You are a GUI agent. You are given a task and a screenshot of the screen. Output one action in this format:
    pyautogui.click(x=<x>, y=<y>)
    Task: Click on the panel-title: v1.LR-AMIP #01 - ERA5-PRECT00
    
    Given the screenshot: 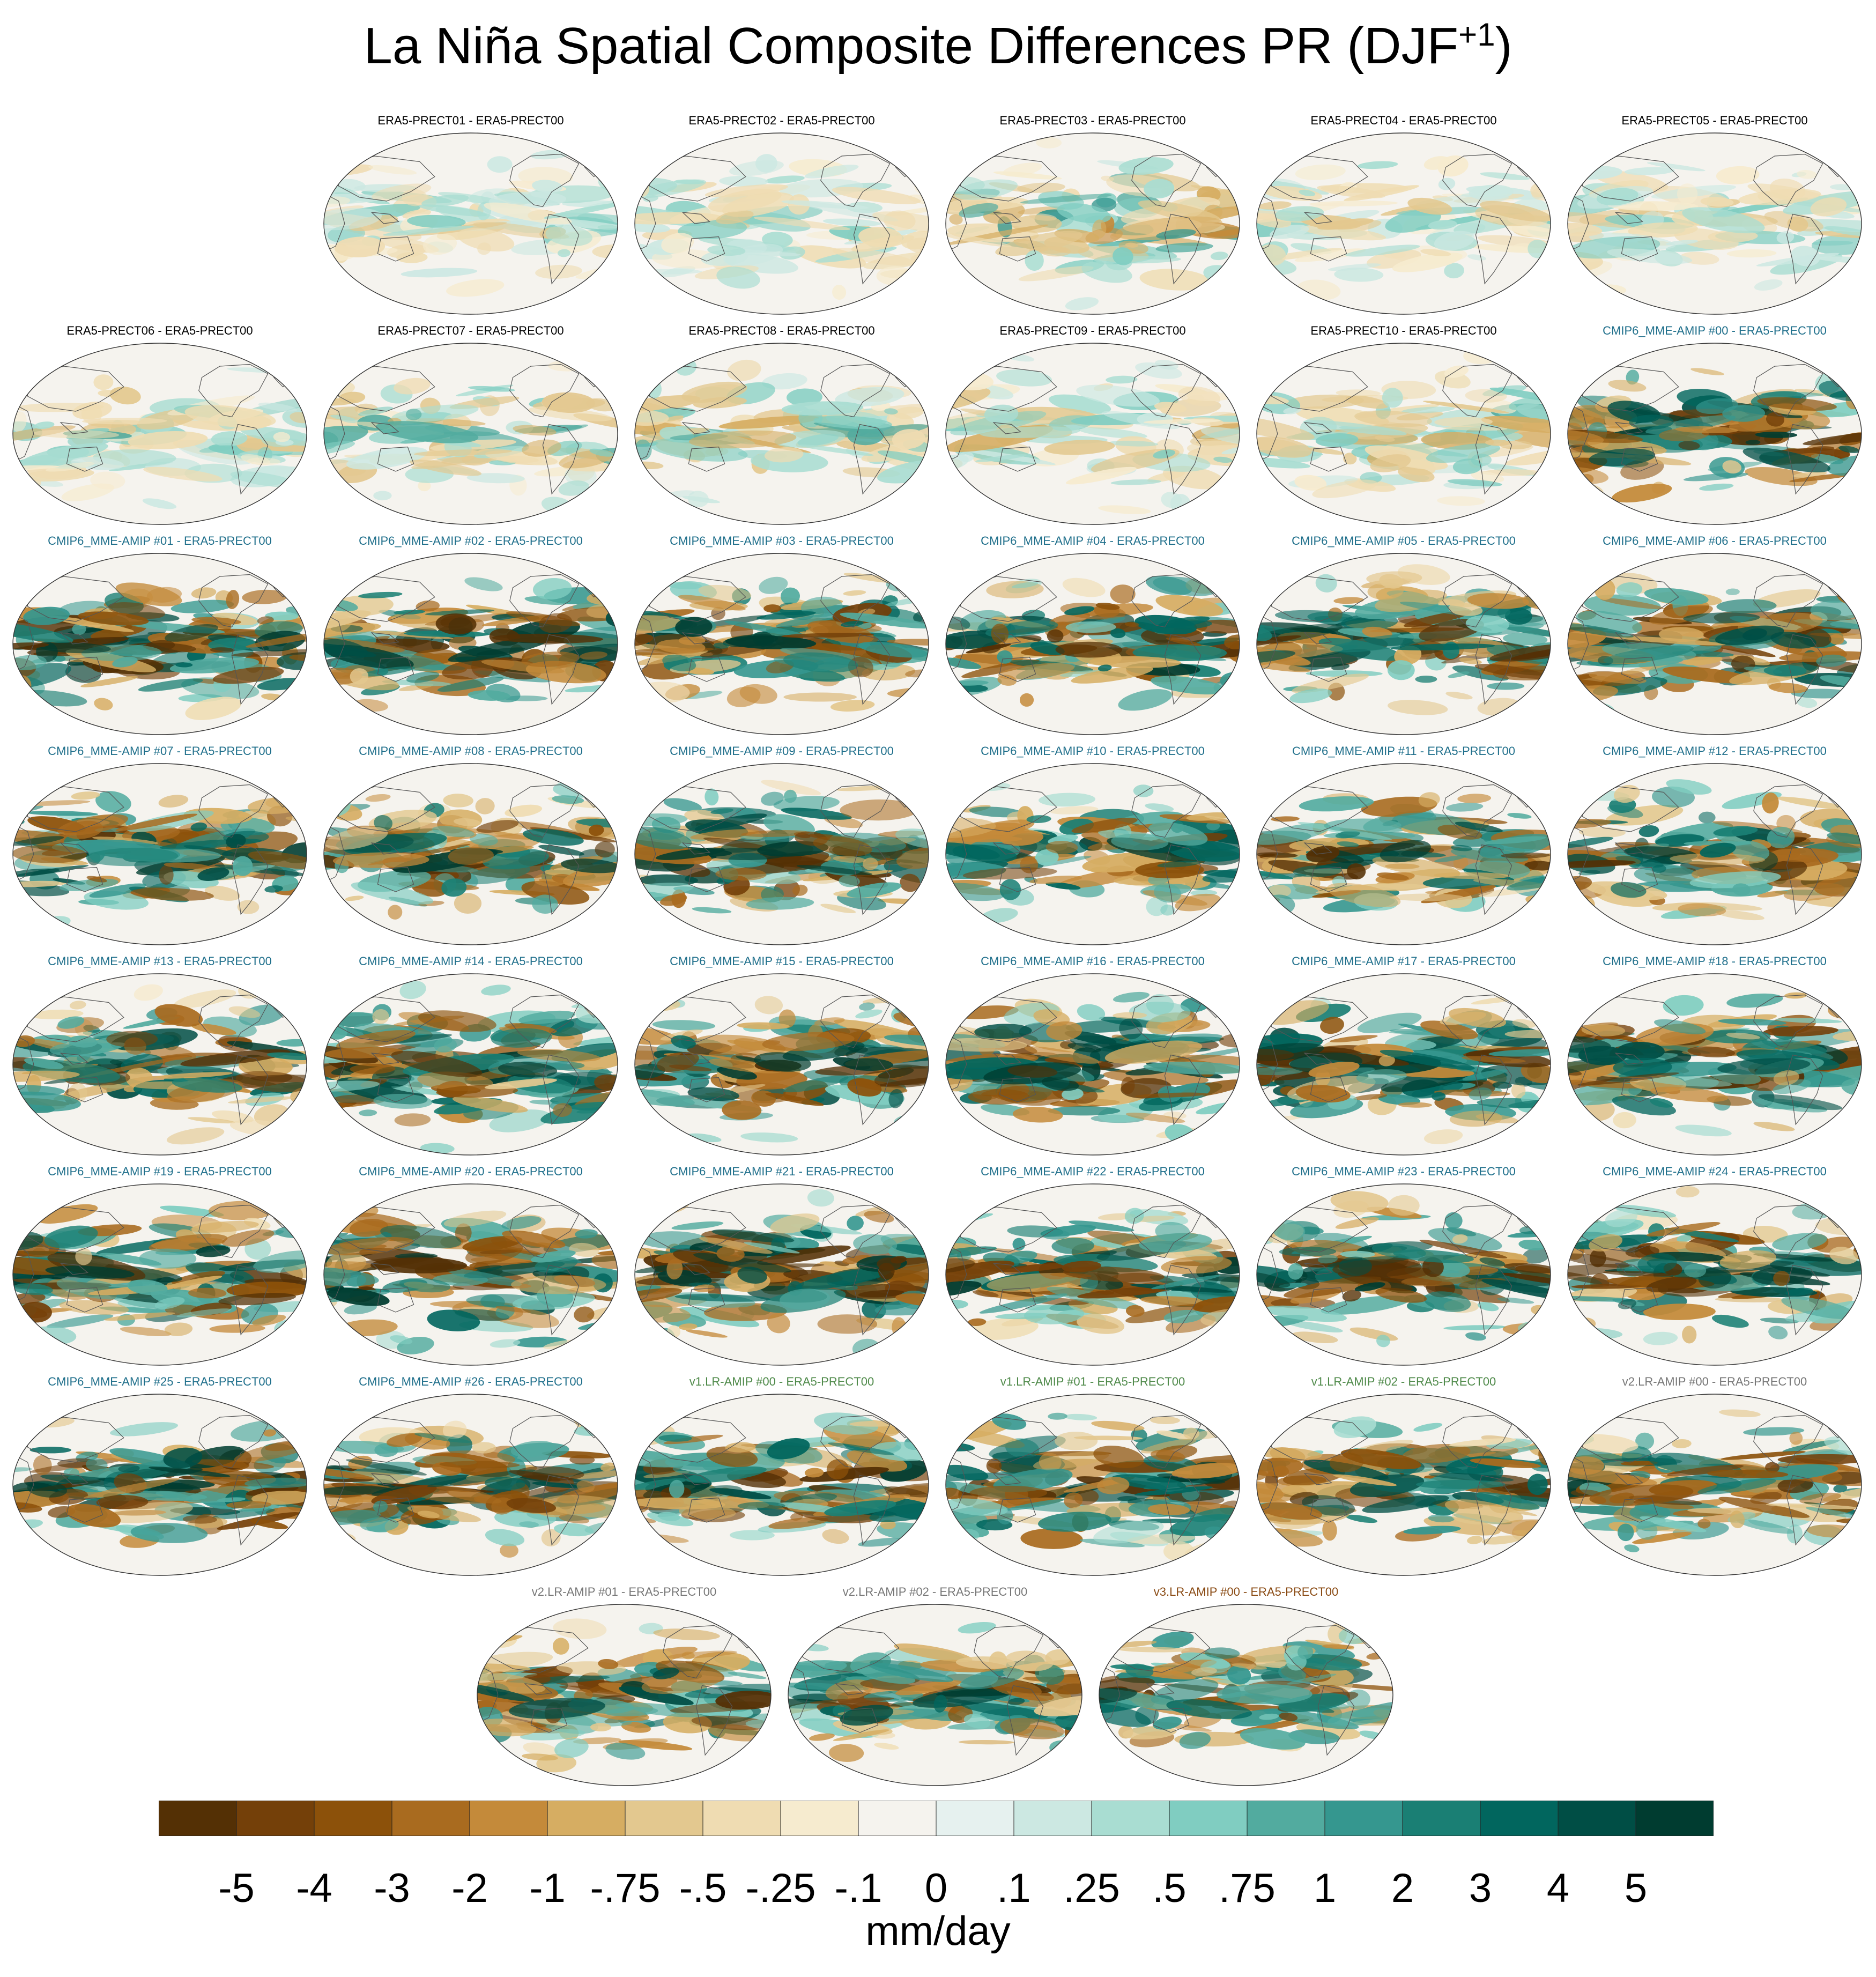 What is the action you would take?
    pyautogui.click(x=1093, y=1381)
    